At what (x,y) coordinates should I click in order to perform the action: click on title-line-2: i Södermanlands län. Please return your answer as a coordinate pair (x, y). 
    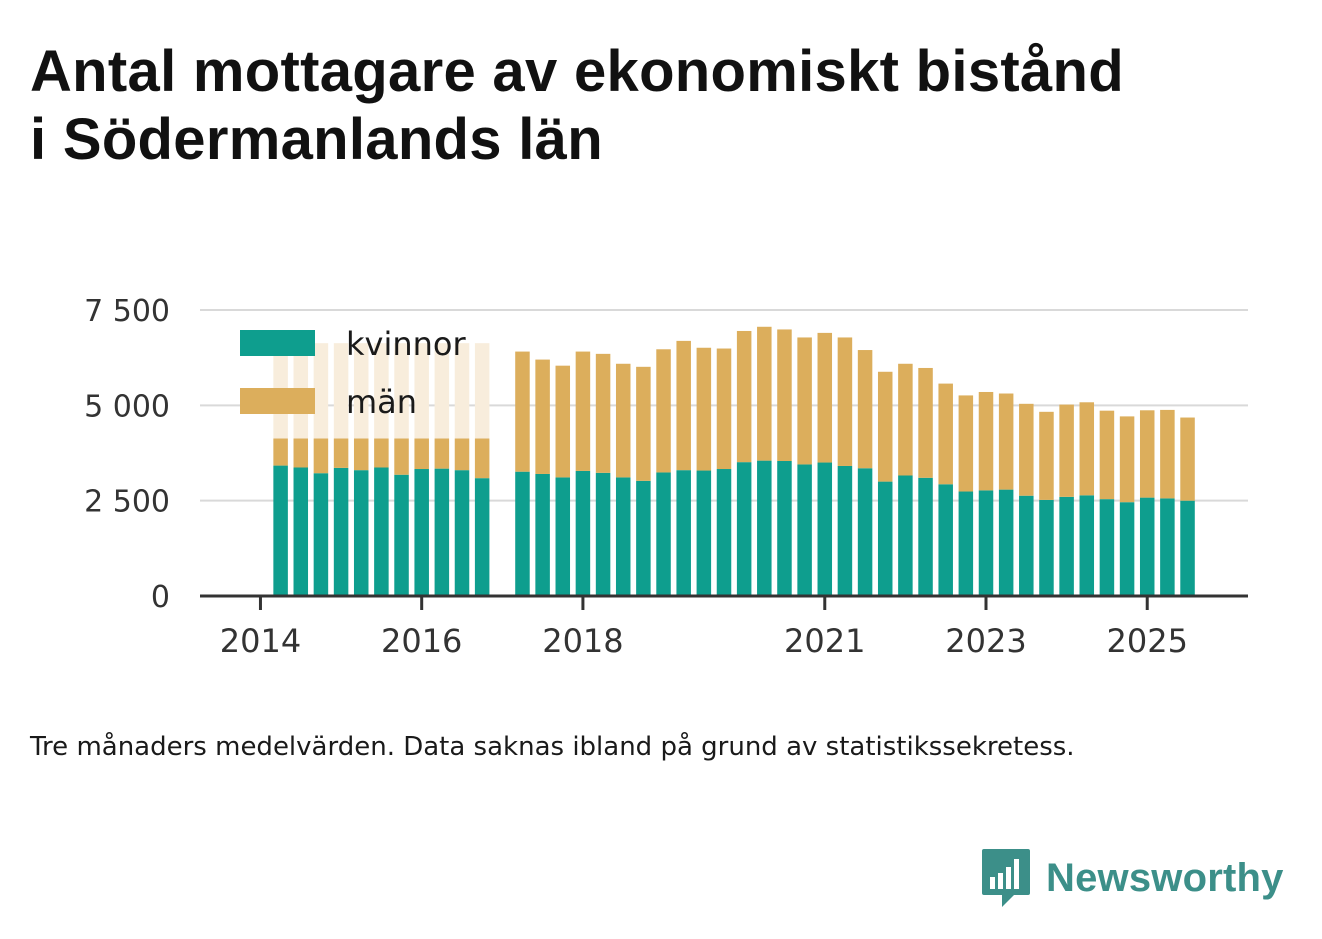
    Looking at the image, I should click on (316, 139).